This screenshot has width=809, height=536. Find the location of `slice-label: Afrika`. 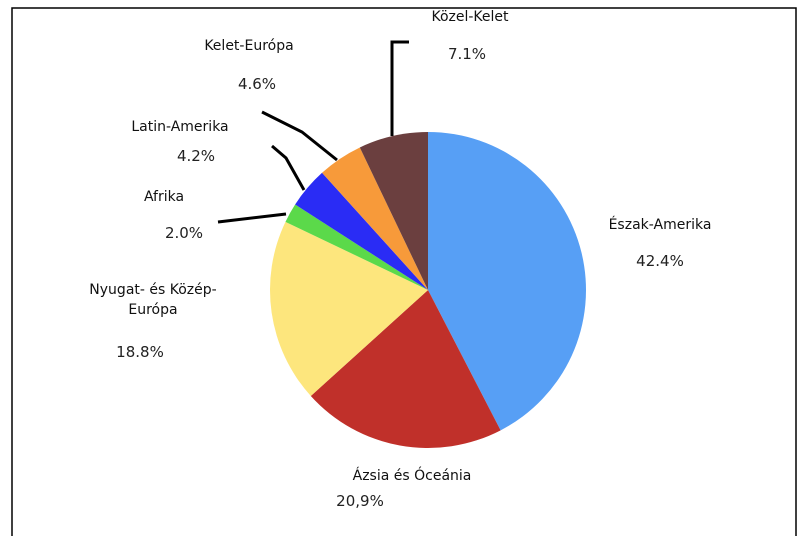

slice-label: Afrika is located at coordinates (164, 197).